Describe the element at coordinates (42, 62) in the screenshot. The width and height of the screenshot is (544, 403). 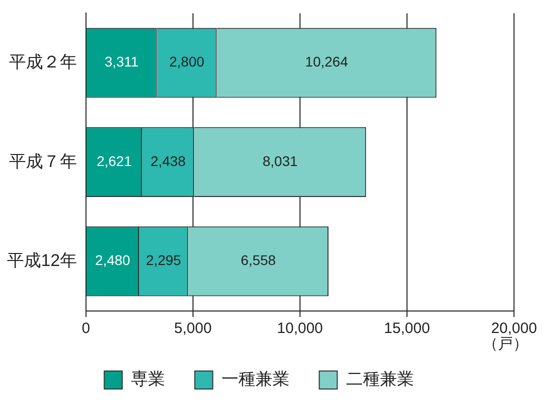
I see `y-tick-label: 平成２年` at that location.